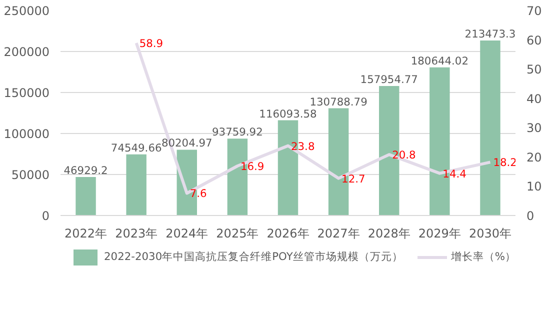 The height and width of the screenshot is (325, 555). What do you see at coordinates (534, 99) in the screenshot?
I see `y2-tick-label: 40` at bounding box center [534, 99].